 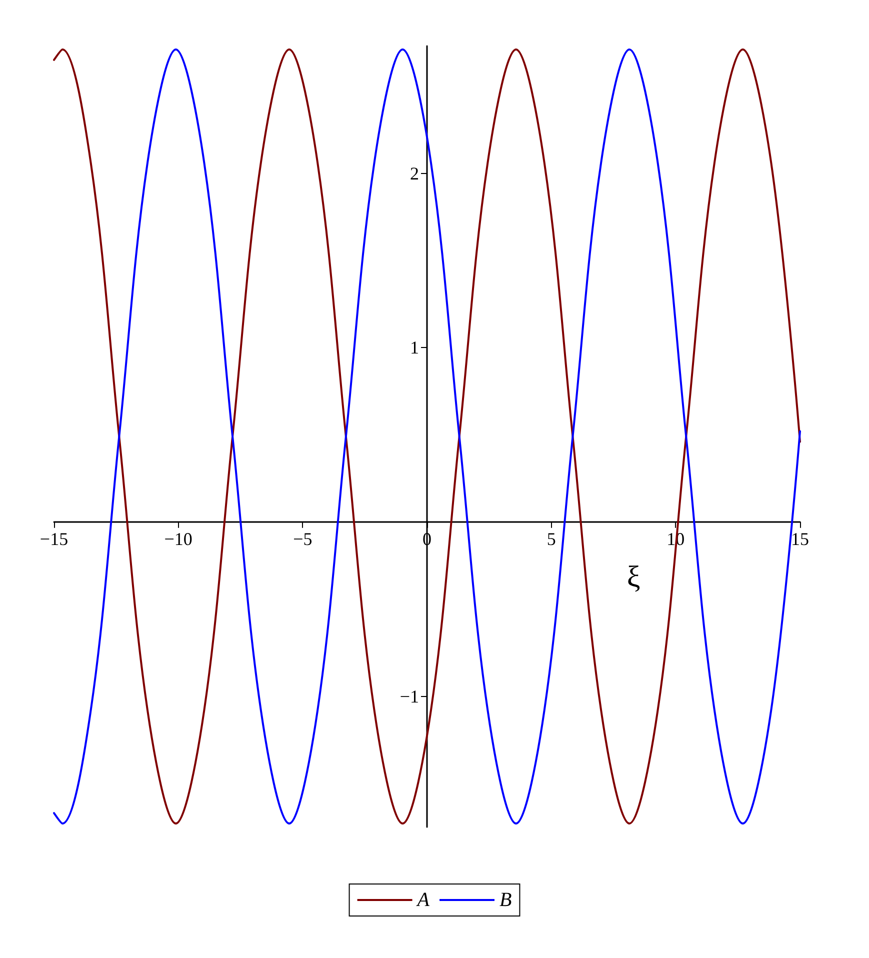 What do you see at coordinates (414, 173) in the screenshot?
I see `y-tick-label: 2` at bounding box center [414, 173].